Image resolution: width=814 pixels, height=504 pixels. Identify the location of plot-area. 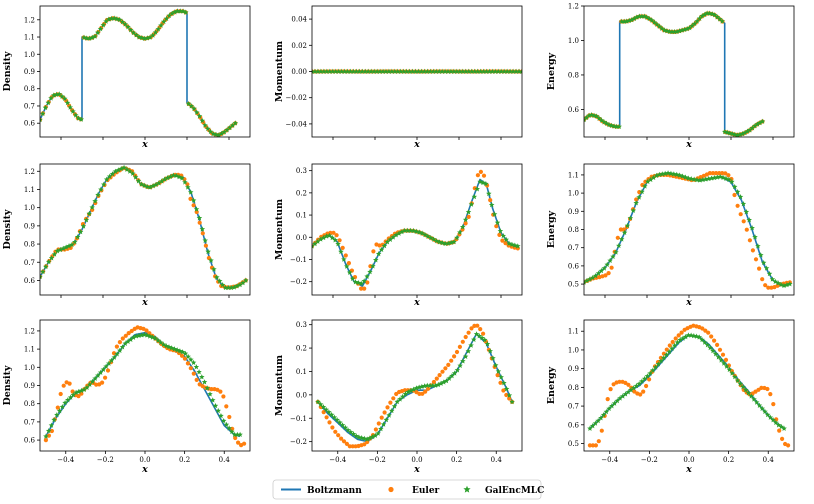
(675, 73).